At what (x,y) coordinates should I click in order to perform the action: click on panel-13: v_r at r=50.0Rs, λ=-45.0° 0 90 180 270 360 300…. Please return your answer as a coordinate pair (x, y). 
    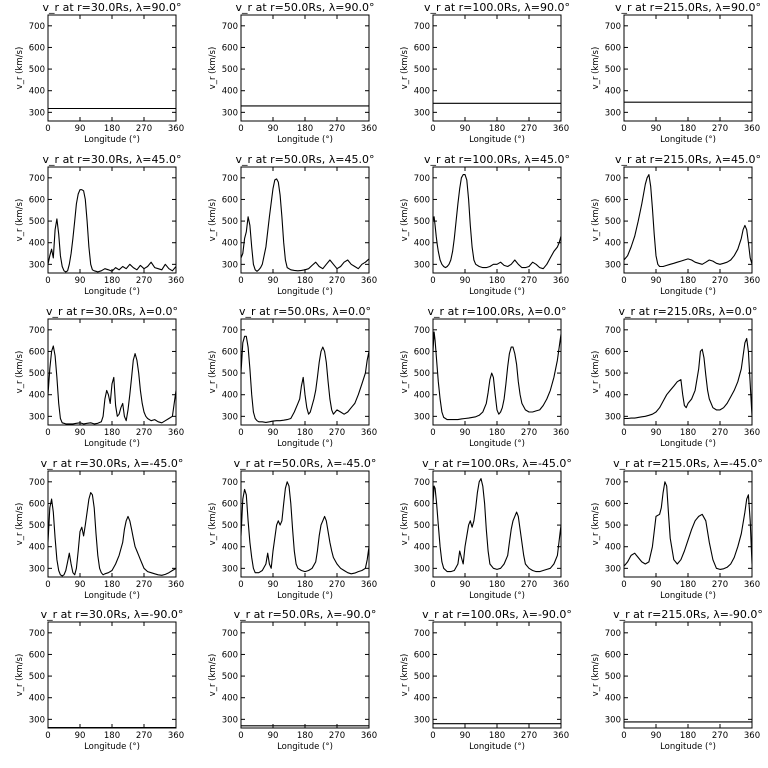
    Looking at the image, I should click on (292, 529).